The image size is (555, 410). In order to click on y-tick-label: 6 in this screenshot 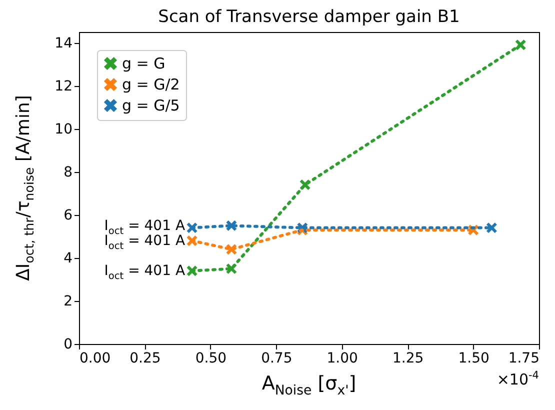, I will do `click(68, 215)`.